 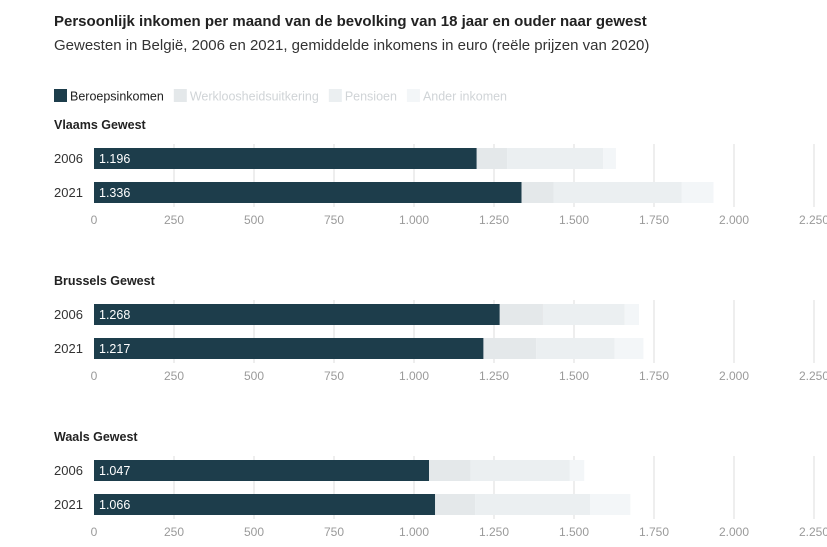 I want to click on category-label-vlaams-gewest-2021: 2021, so click(x=68, y=192).